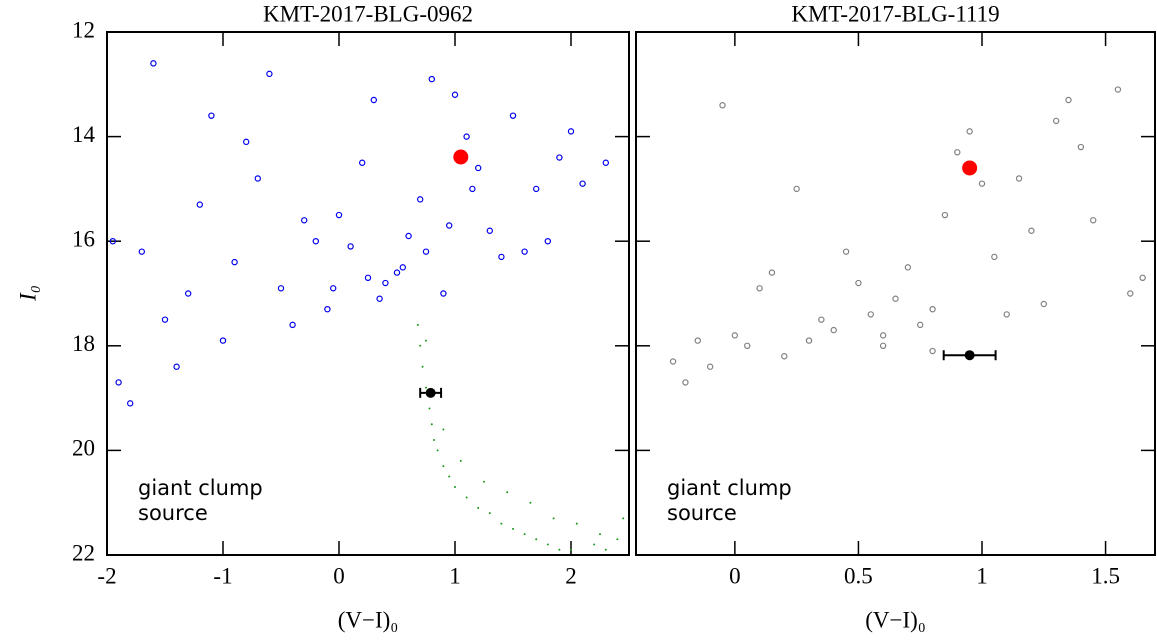  I want to click on y-tick-label: 16, so click(83, 238).